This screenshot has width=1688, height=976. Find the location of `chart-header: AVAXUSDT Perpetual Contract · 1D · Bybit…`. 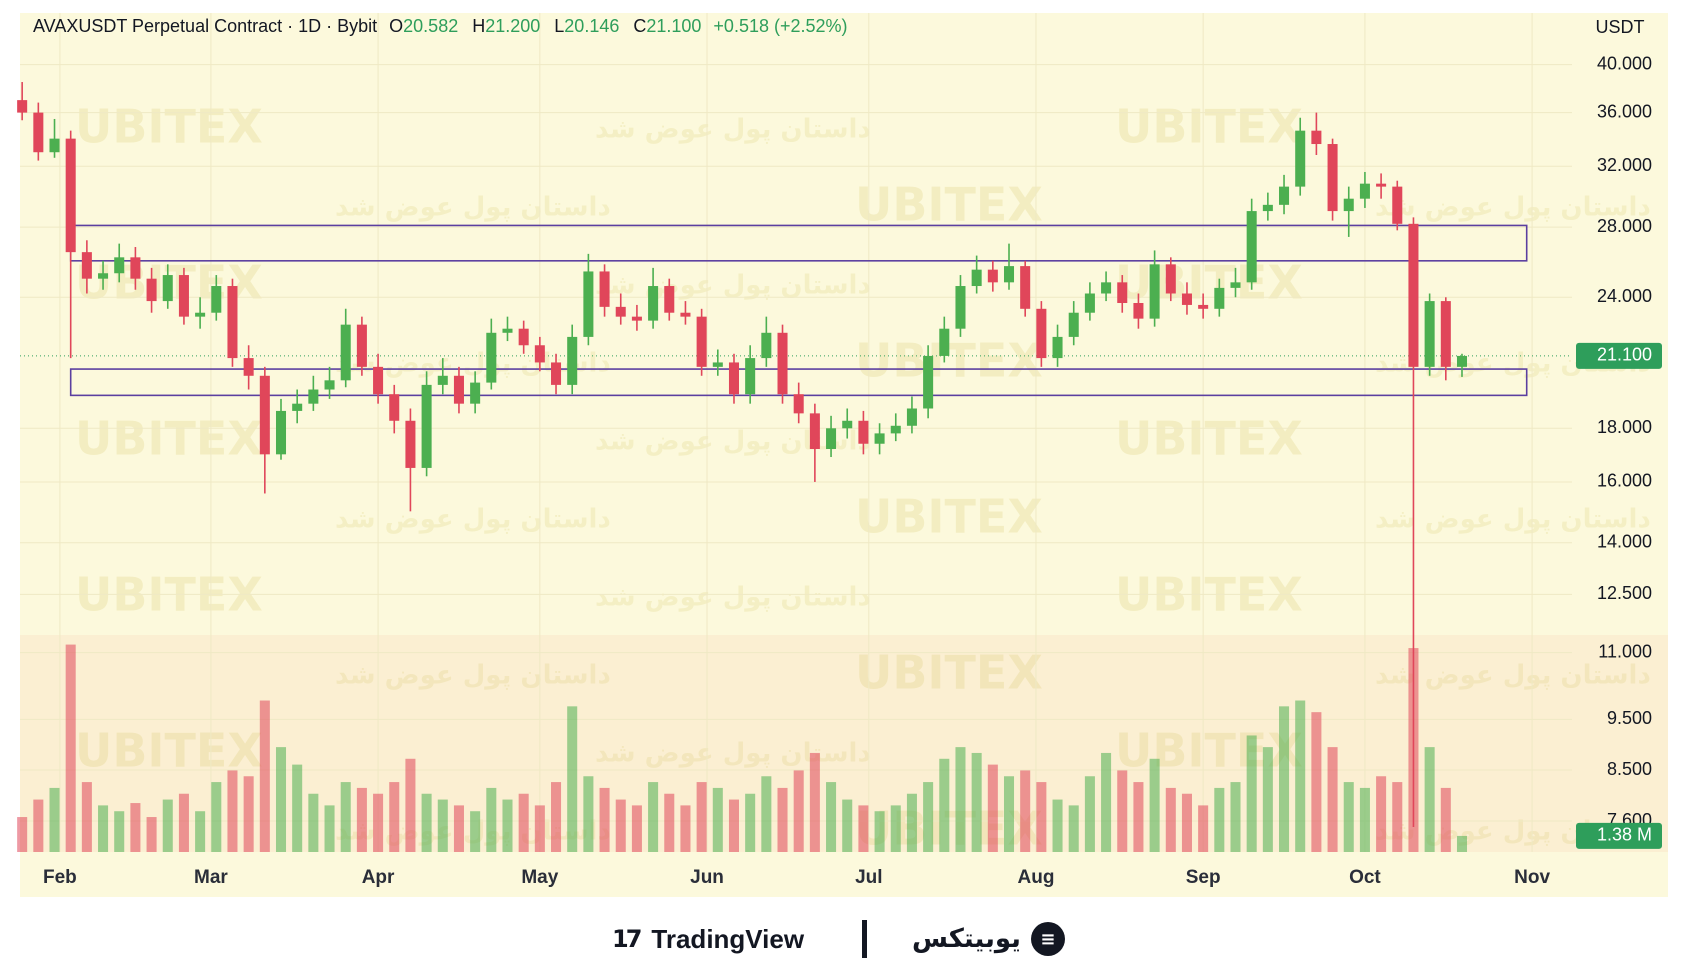

chart-header: AVAXUSDT Perpetual Contract · 1D · Bybit… is located at coordinates (440, 26).